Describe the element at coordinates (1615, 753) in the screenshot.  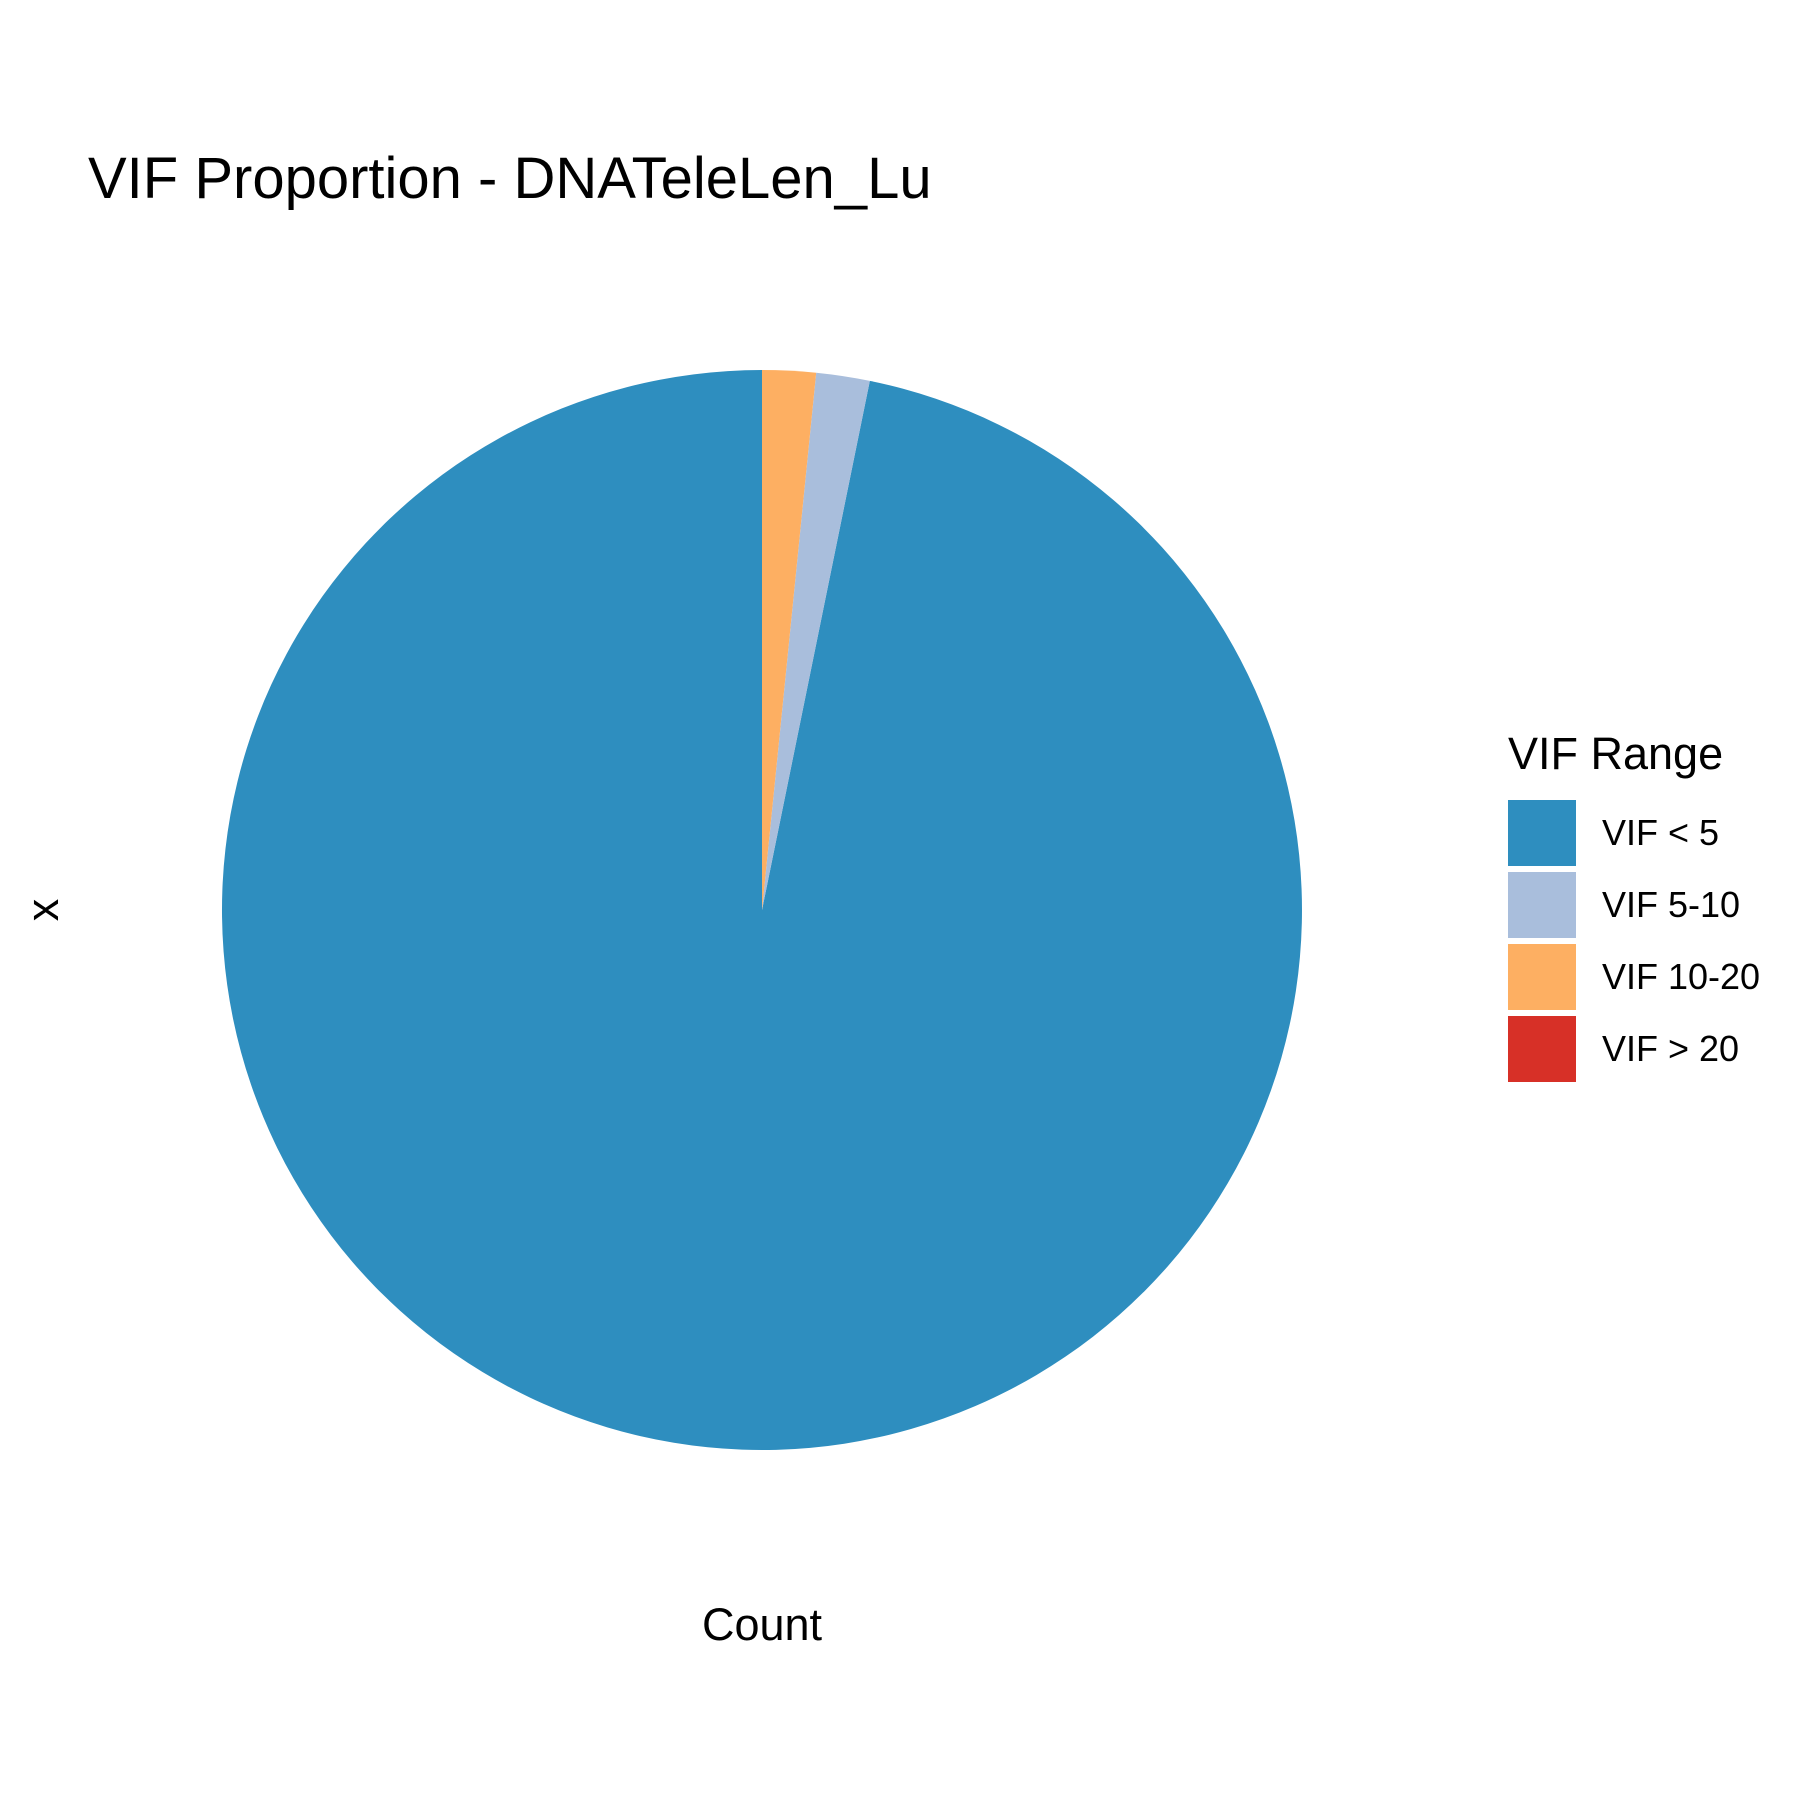
I see `legend-title: VIF Range` at that location.